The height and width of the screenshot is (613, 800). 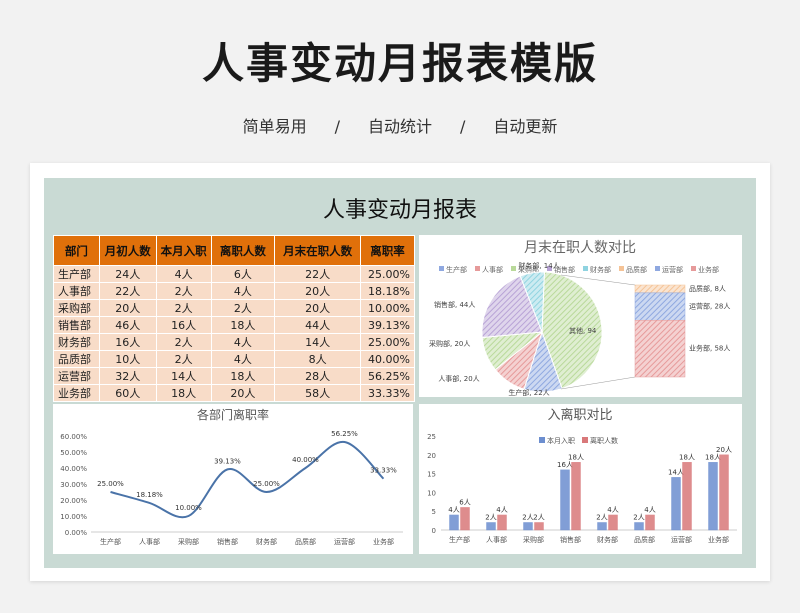 I want to click on line-data-label: 56.25%, so click(x=344, y=434).